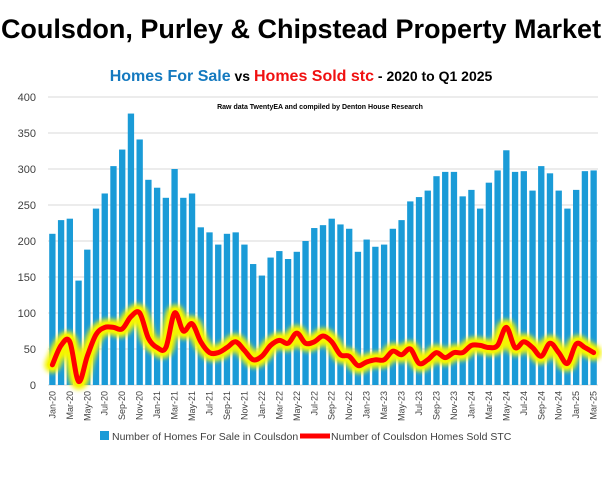  I want to click on x-tick-label: May-23, so click(402, 406).